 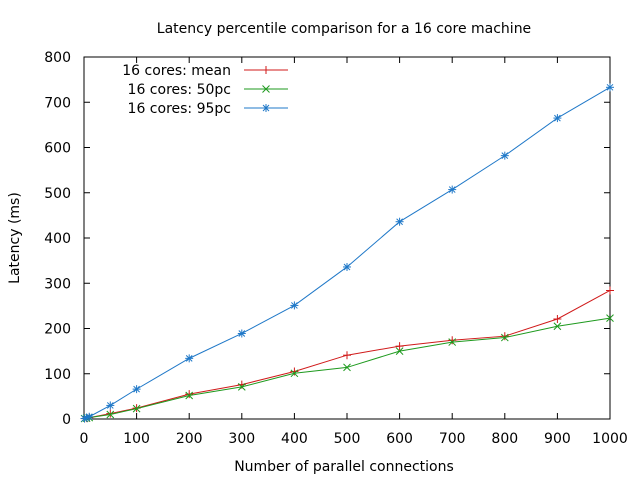 What do you see at coordinates (57, 103) in the screenshot?
I see `y-tick-label: 700` at bounding box center [57, 103].